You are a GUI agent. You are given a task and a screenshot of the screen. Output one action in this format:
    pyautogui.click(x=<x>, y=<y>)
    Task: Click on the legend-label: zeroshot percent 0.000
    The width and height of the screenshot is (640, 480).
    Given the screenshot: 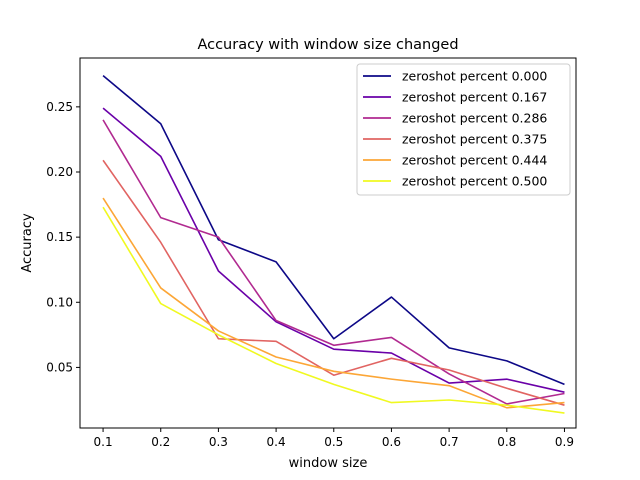 What is the action you would take?
    pyautogui.click(x=474, y=76)
    